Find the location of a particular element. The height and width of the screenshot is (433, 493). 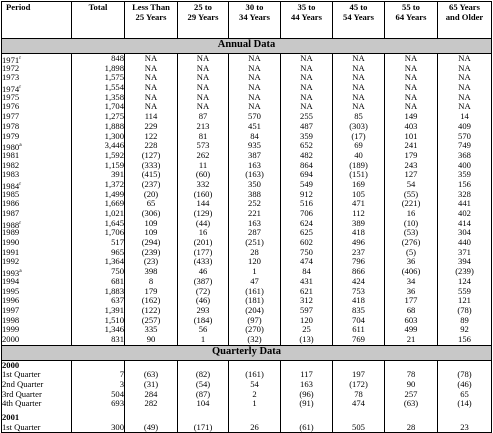

table-cell: 3,446 is located at coordinates (114, 145).